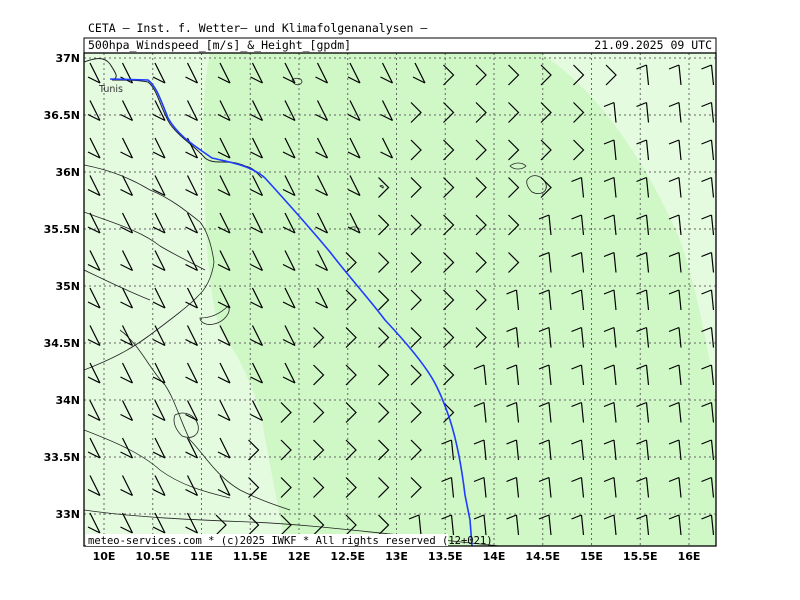 The image size is (800, 600). I want to click on lon-tick-label: 10.5E, so click(152, 556).